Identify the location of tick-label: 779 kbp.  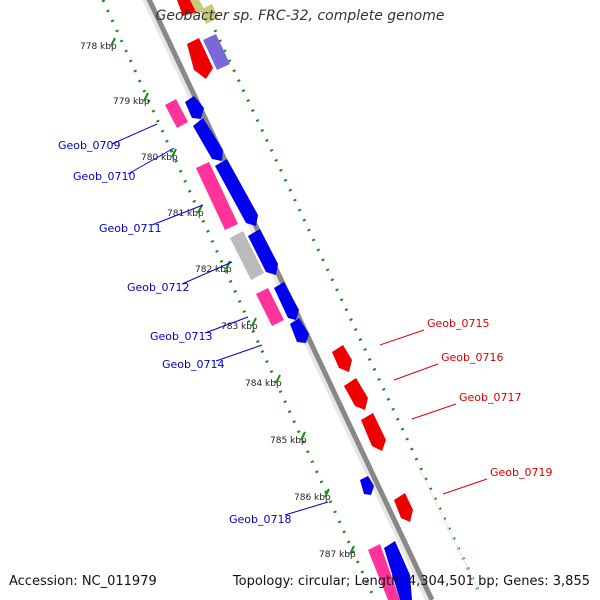
(131, 102).